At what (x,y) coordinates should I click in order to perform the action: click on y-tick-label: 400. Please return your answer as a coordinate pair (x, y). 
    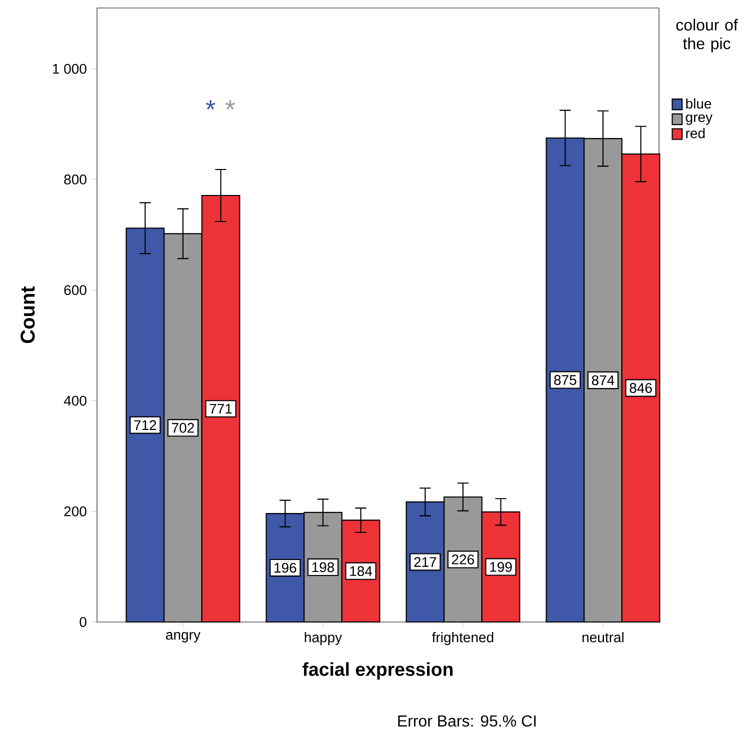
    Looking at the image, I should click on (75, 401).